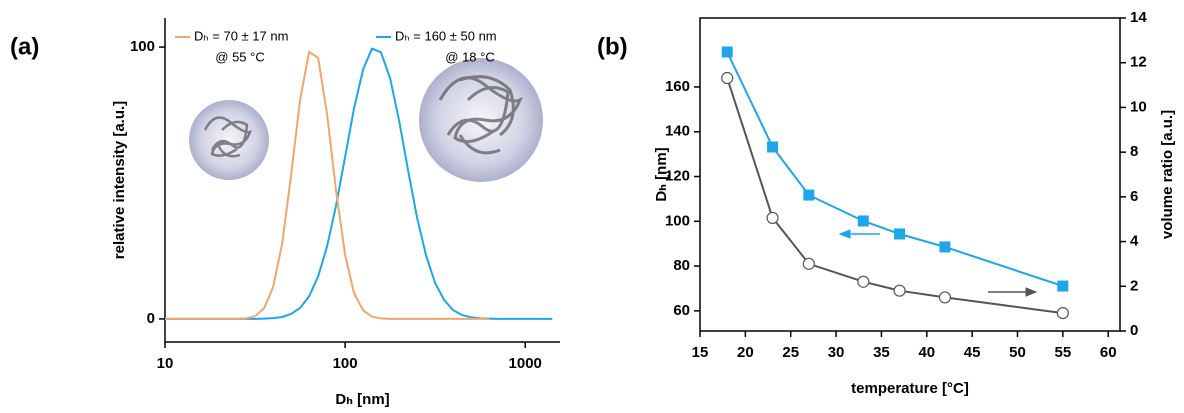 The image size is (1184, 413). Describe the element at coordinates (681, 265) in the screenshot. I see `y-tick-label: 80` at that location.